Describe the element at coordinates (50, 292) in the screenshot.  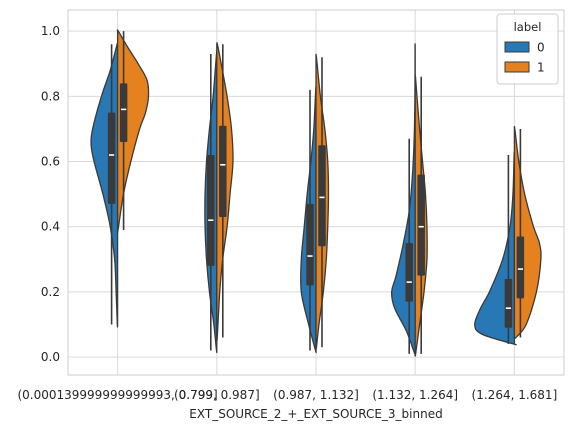
I see `y-tick-label: 0.2` at that location.